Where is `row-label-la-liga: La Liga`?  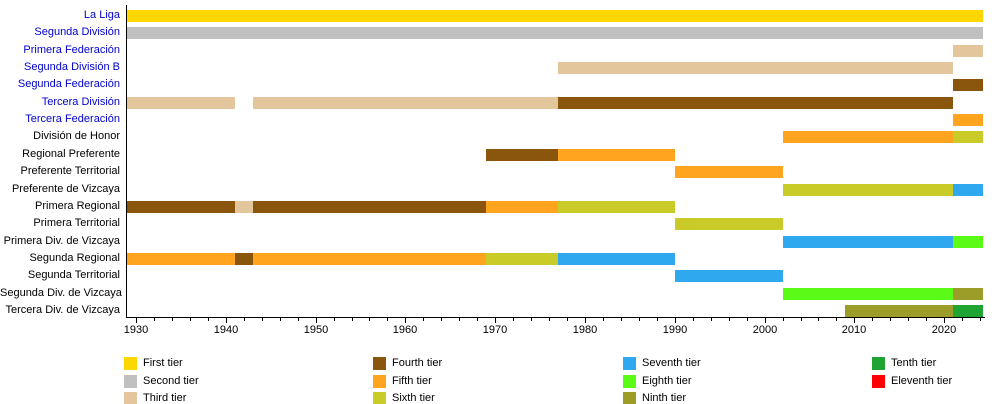
row-label-la-liga: La Liga is located at coordinates (101, 15).